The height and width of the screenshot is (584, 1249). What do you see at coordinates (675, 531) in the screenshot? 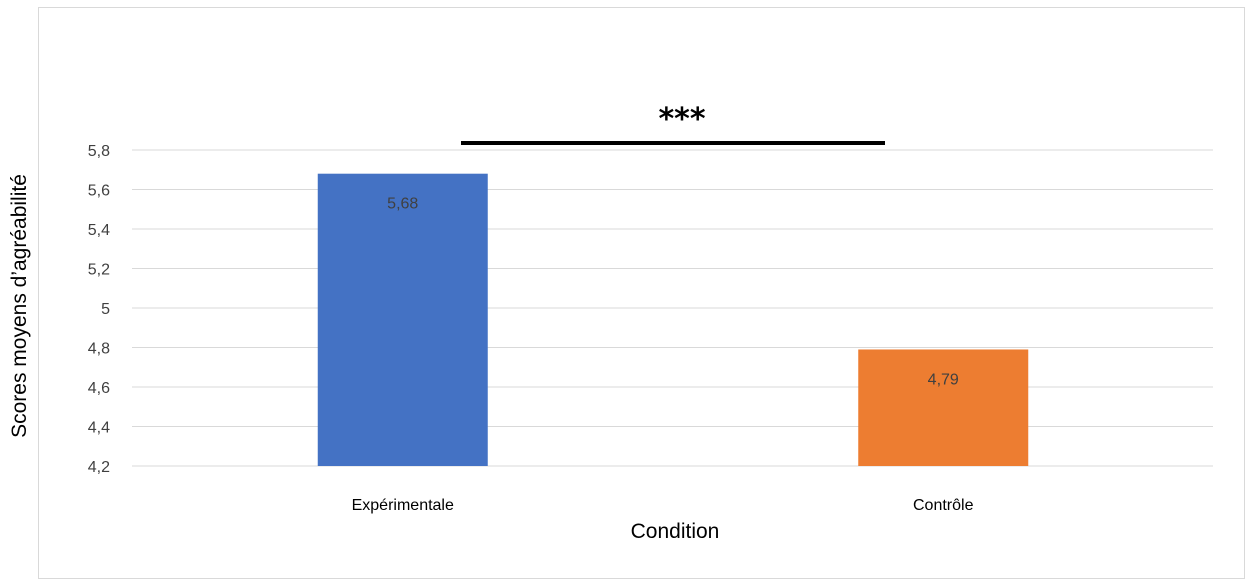
I see `x-axis-title: Condition` at bounding box center [675, 531].